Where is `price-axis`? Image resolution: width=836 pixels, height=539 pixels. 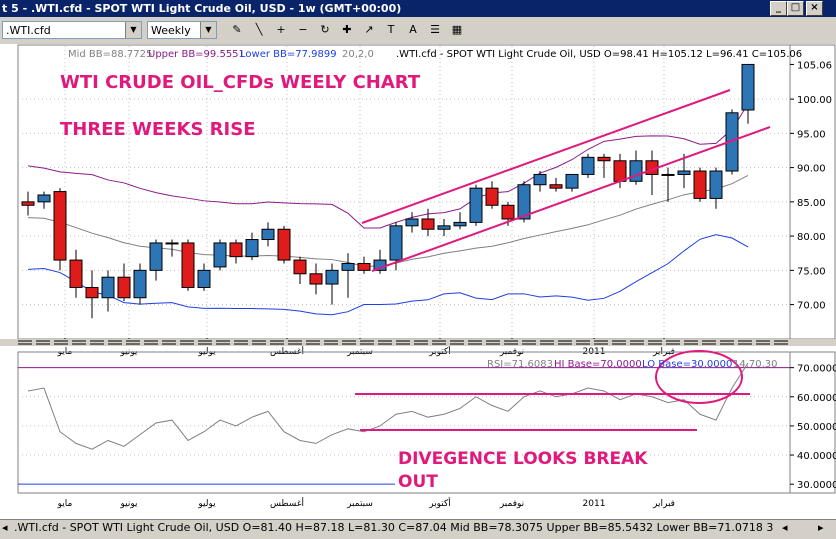 price-axis is located at coordinates (812, 192).